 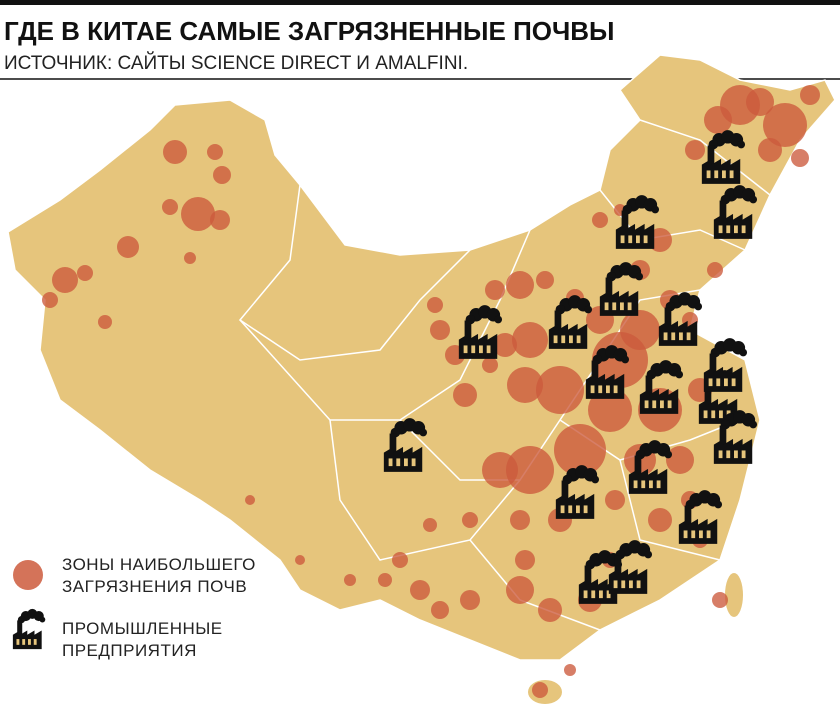 I want to click on legend-label: ЗОНЫ НАИБОЛЬШЕГО, so click(x=159, y=564).